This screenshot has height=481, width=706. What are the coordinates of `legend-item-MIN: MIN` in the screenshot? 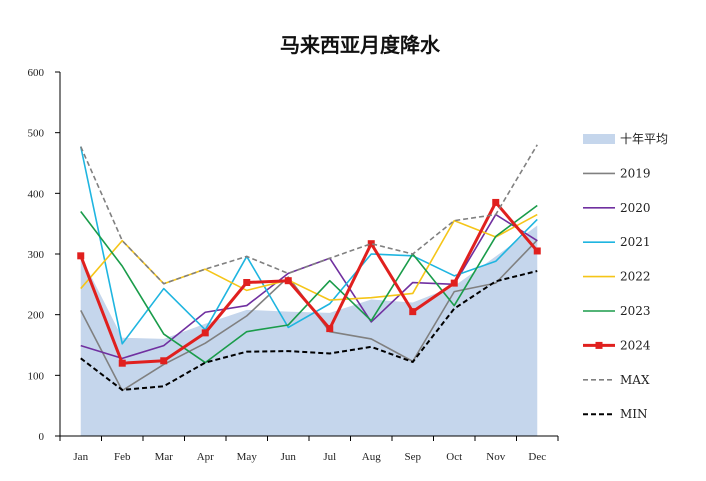 It's located at (615, 414).